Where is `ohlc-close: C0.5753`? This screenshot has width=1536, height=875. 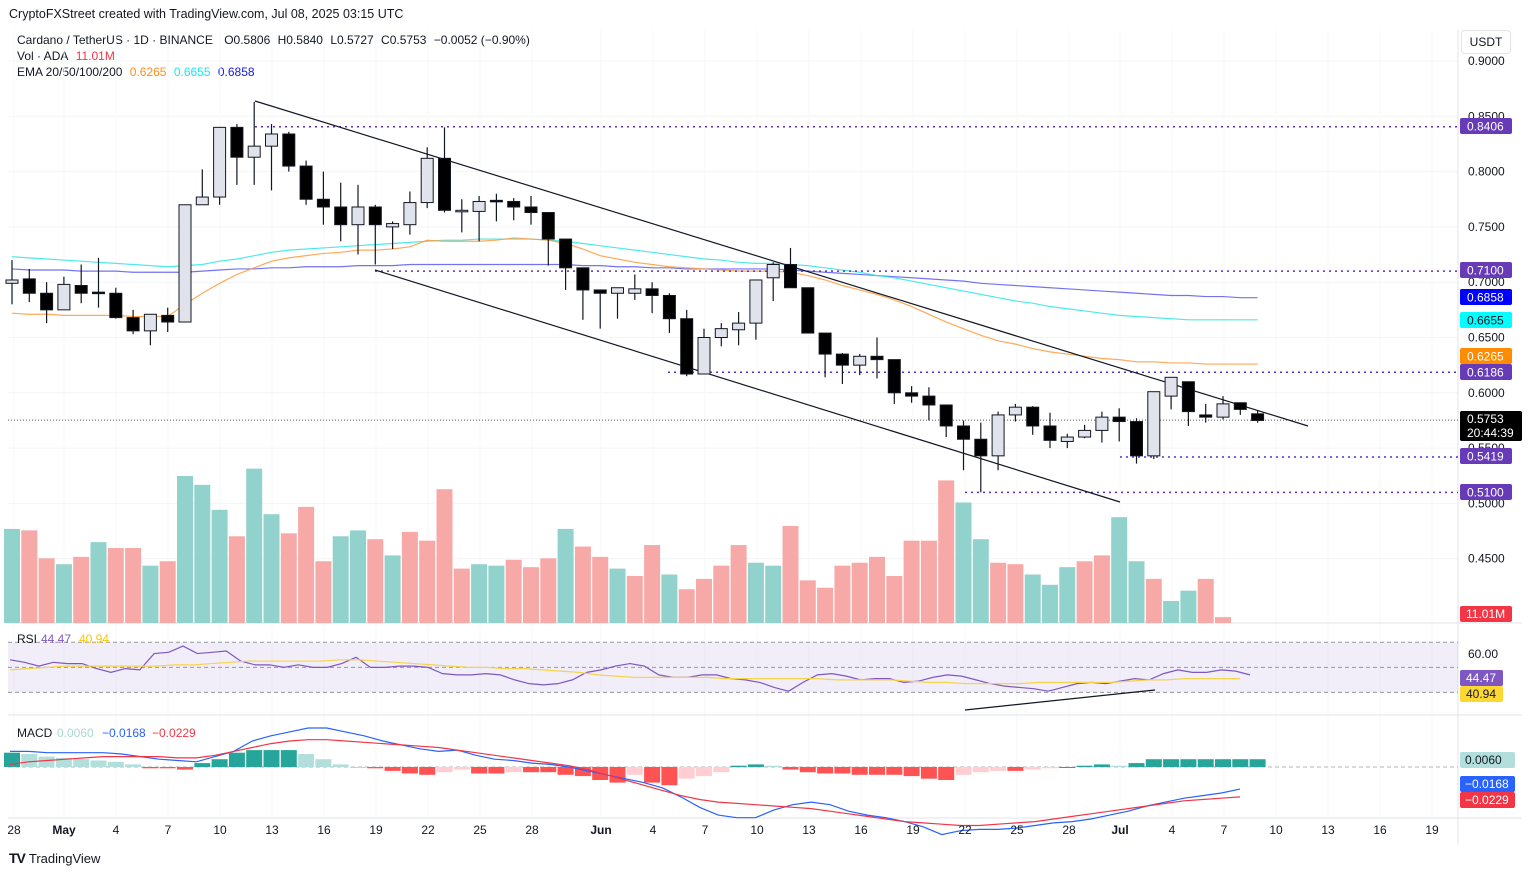
ohlc-close: C0.5753 is located at coordinates (404, 40).